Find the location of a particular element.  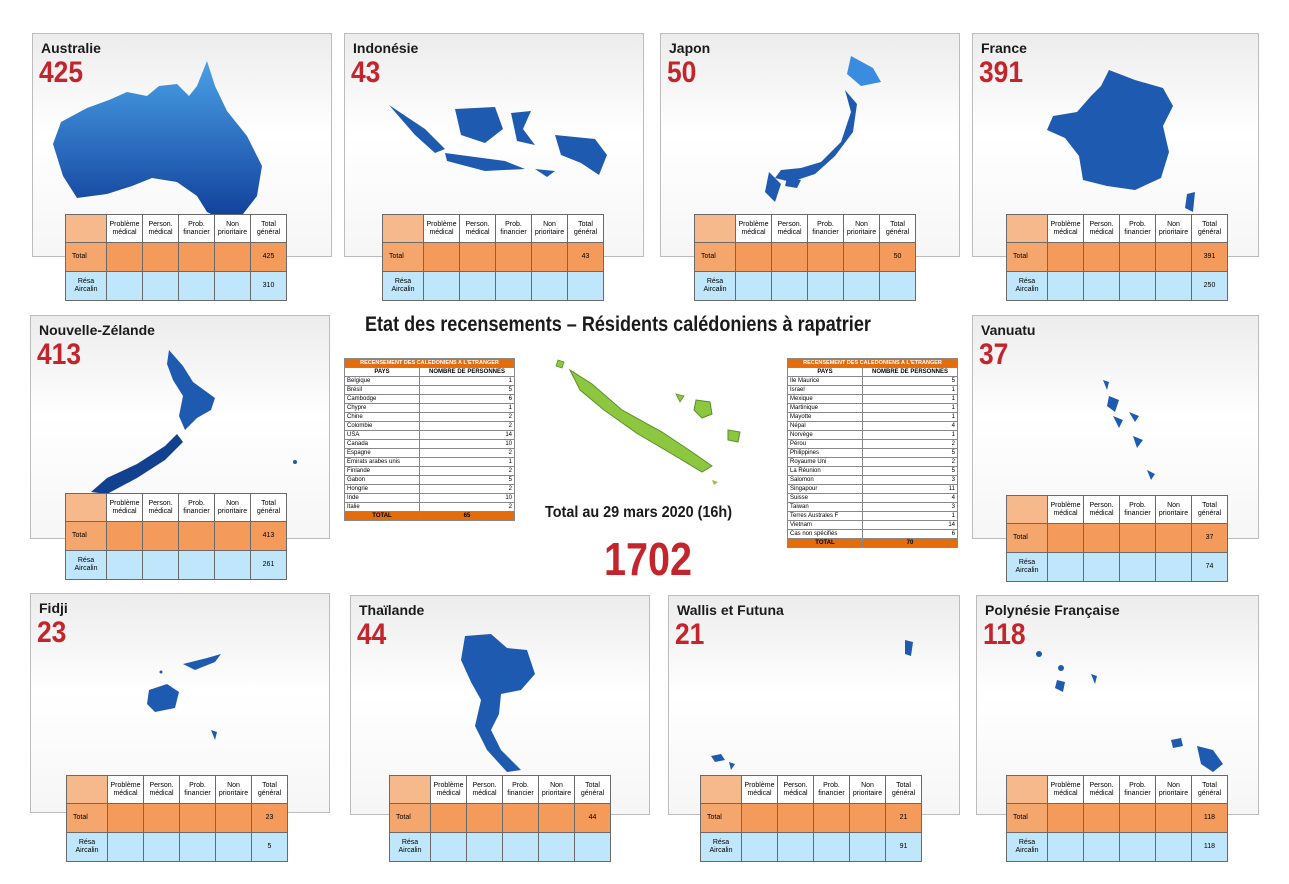

total-value: 118 is located at coordinates (1209, 818).